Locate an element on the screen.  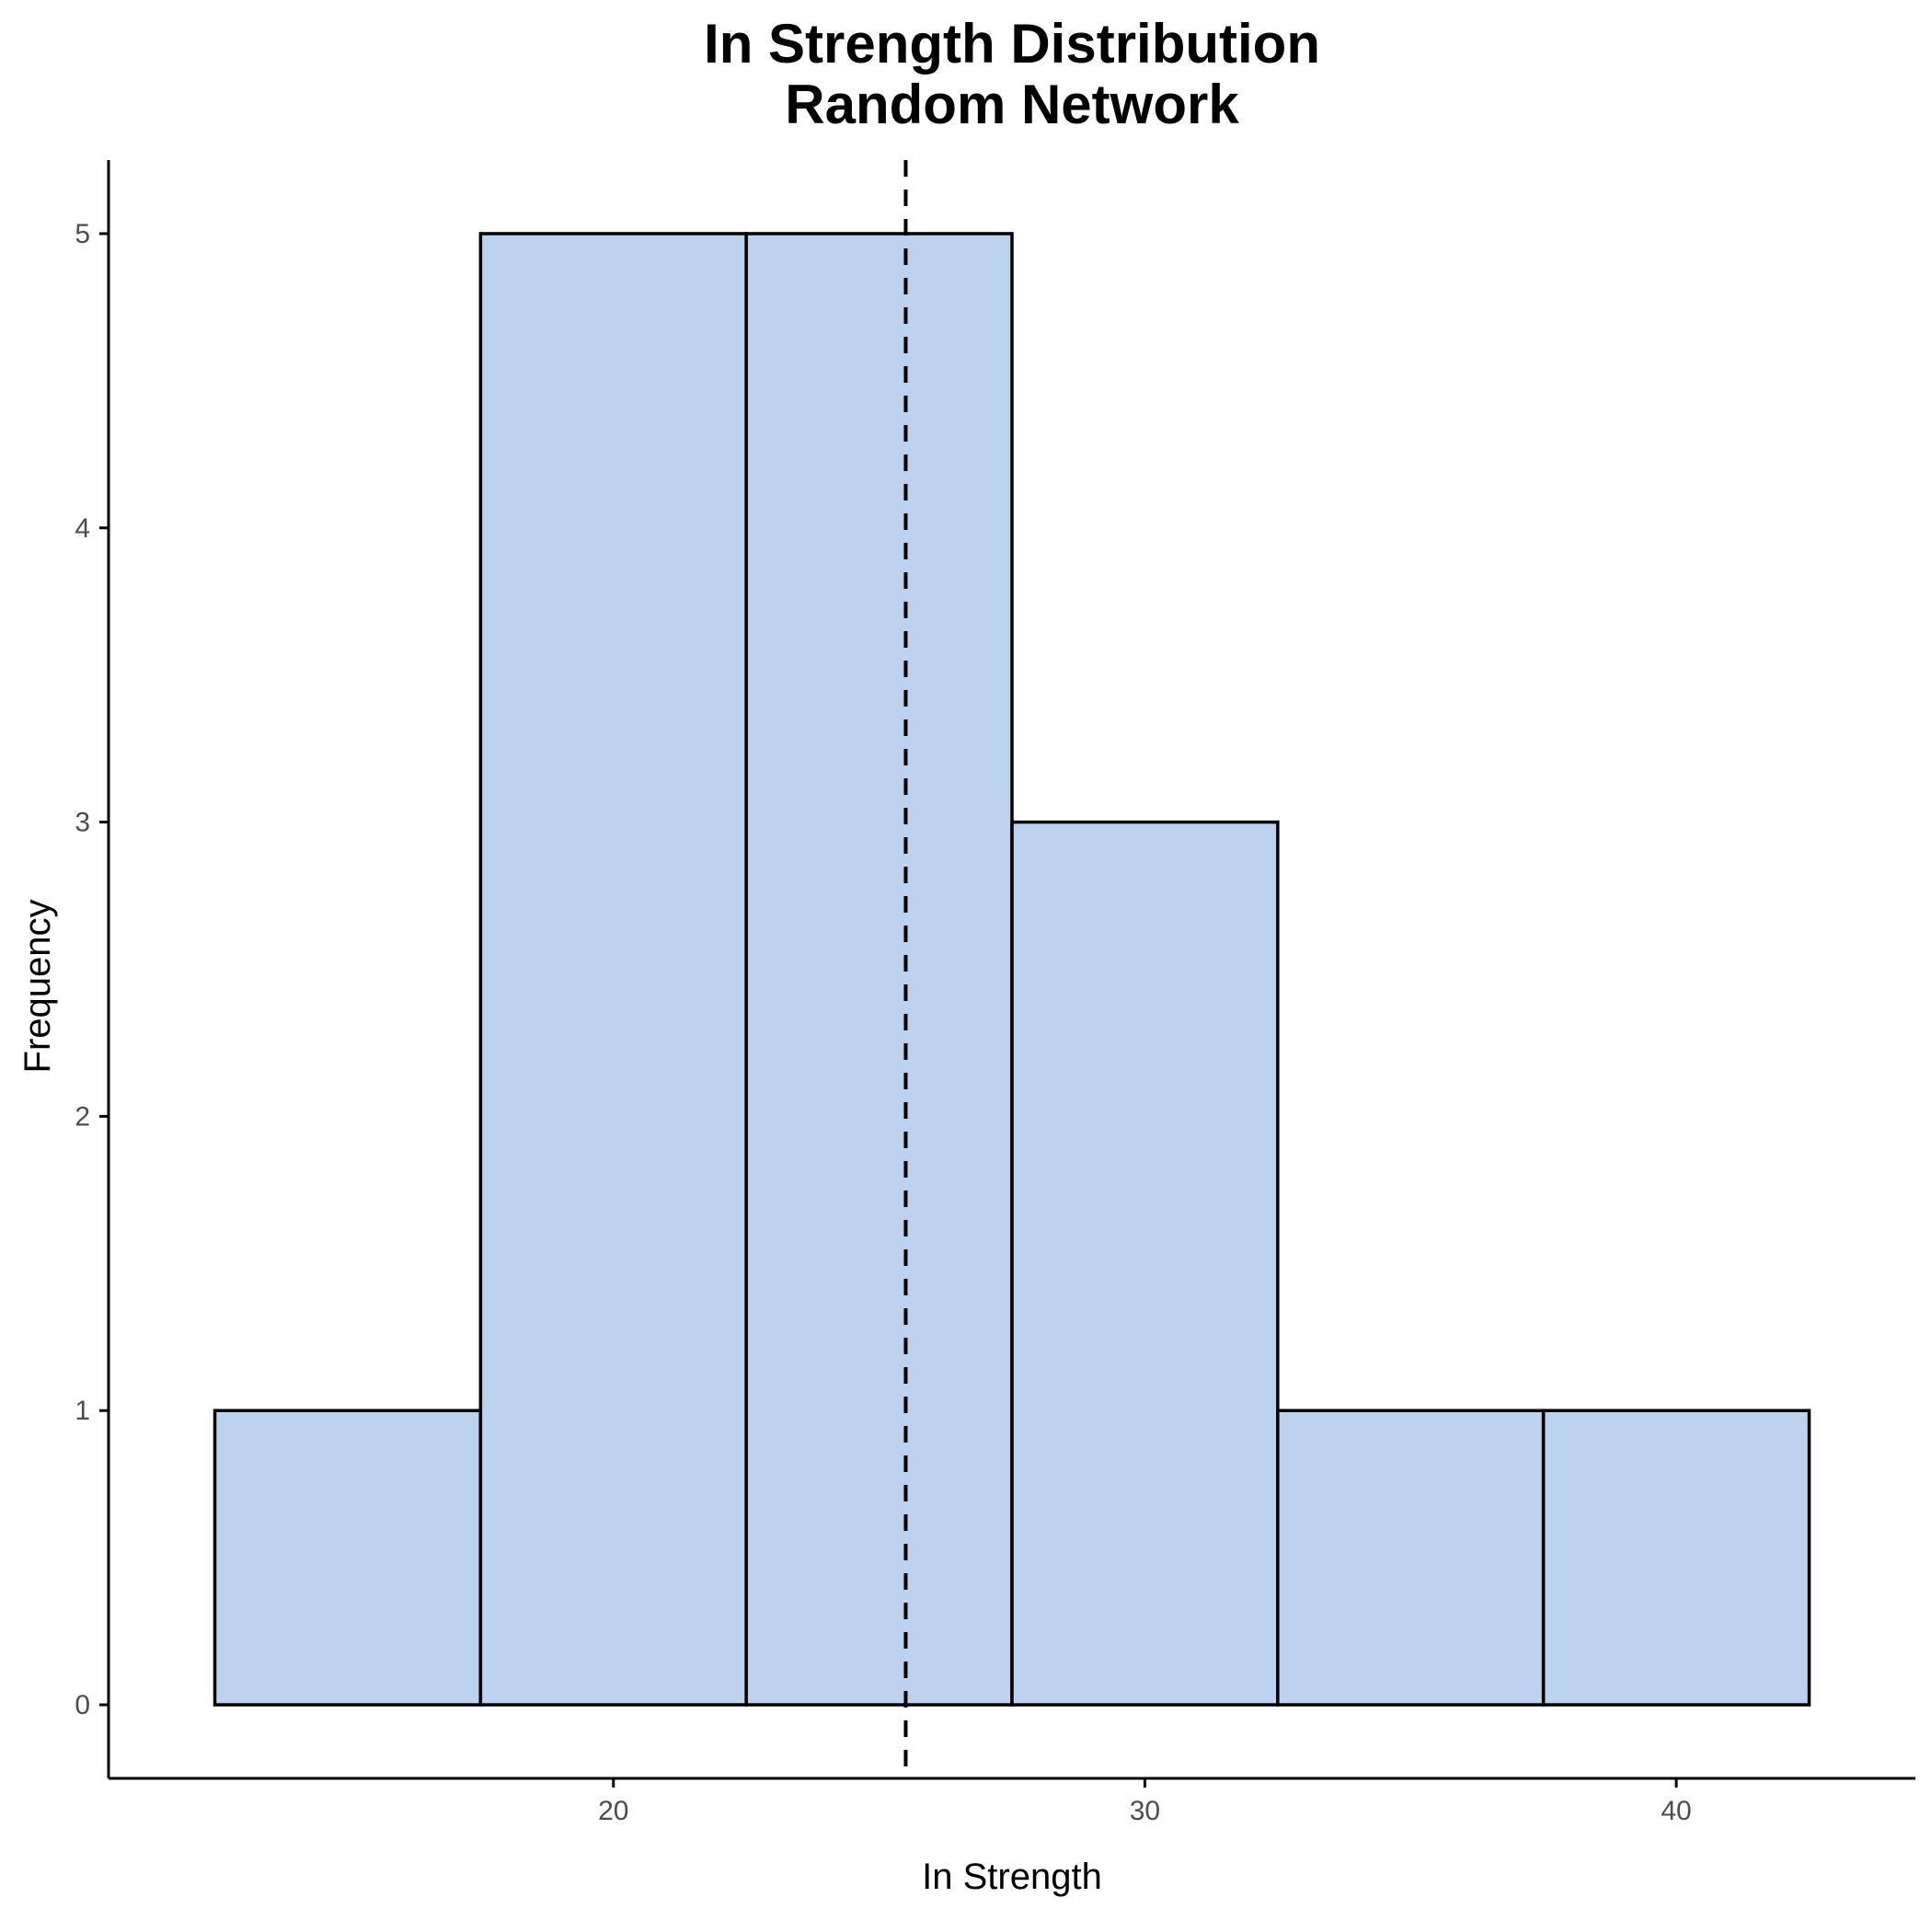
y-tick-label: 0 is located at coordinates (82, 1705).